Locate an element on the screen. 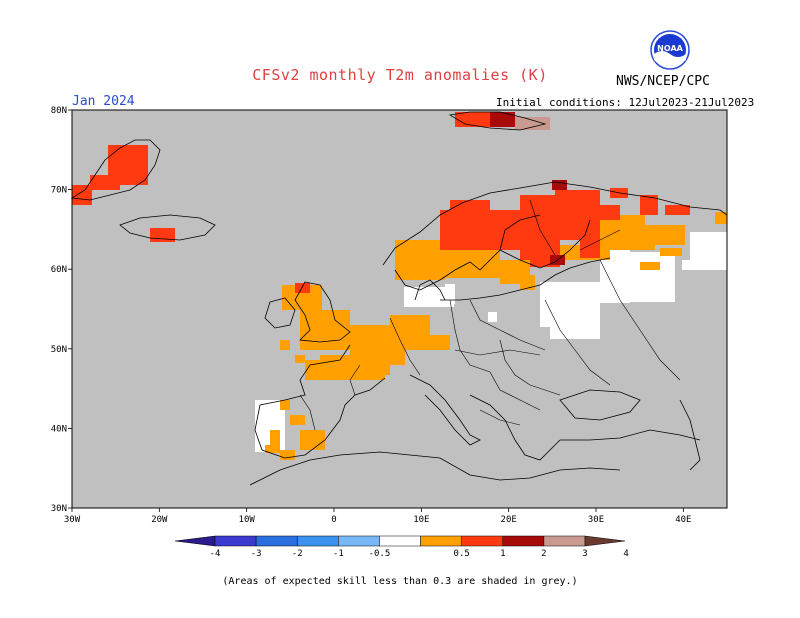  colorbar-min-arrow is located at coordinates (195, 541).